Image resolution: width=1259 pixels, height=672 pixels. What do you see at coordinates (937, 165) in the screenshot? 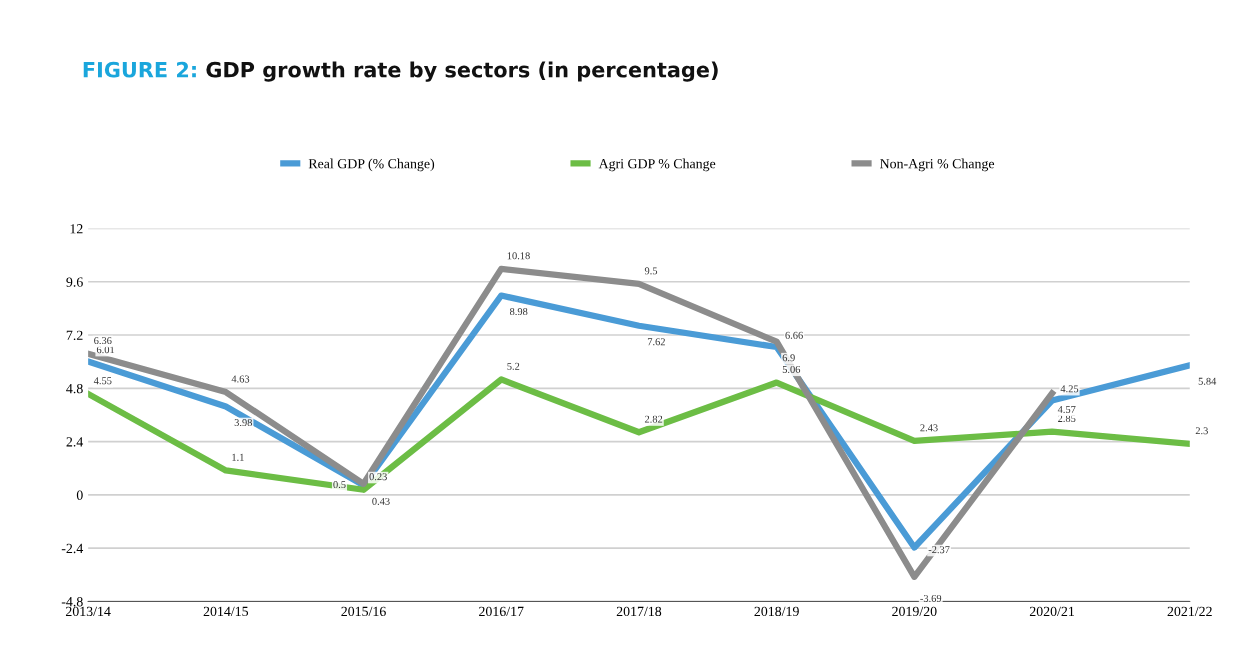
I see `legend-label: Non-Agri % Change` at bounding box center [937, 165].